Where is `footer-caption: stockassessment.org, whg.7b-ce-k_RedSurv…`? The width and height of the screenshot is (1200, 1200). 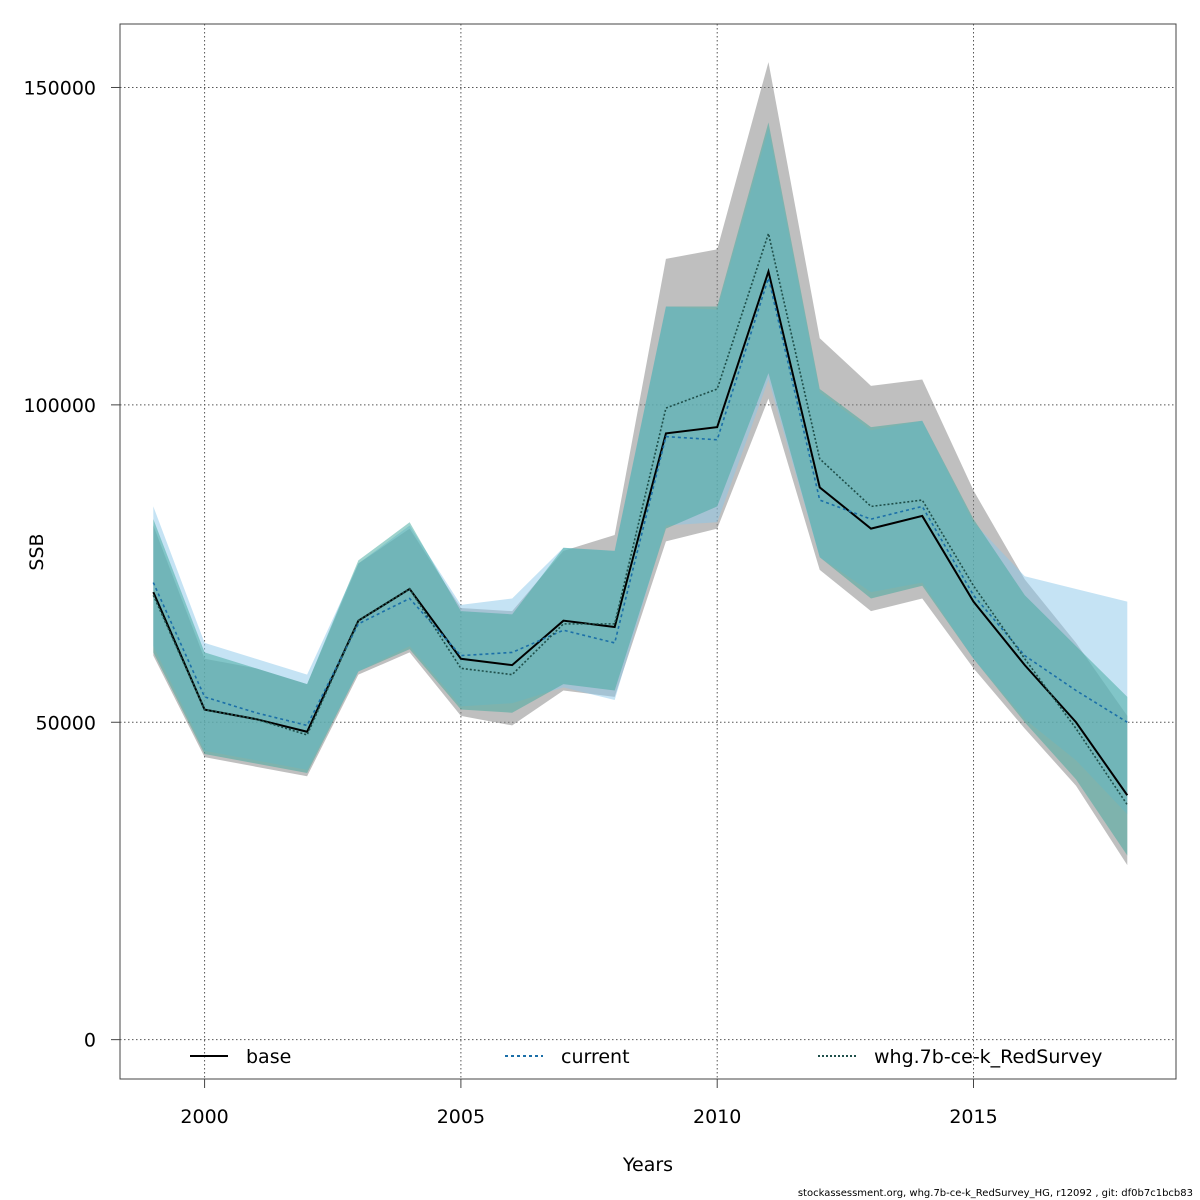 footer-caption: stockassessment.org, whg.7b-ce-k_RedSurv… is located at coordinates (995, 1193).